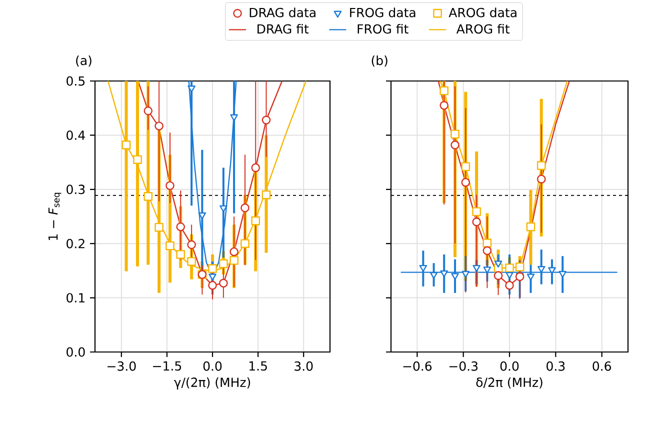 This screenshot has height=424, width=654. What do you see at coordinates (212, 383) in the screenshot?
I see `x-axis-title: γ/(2π) (MHz)` at bounding box center [212, 383].